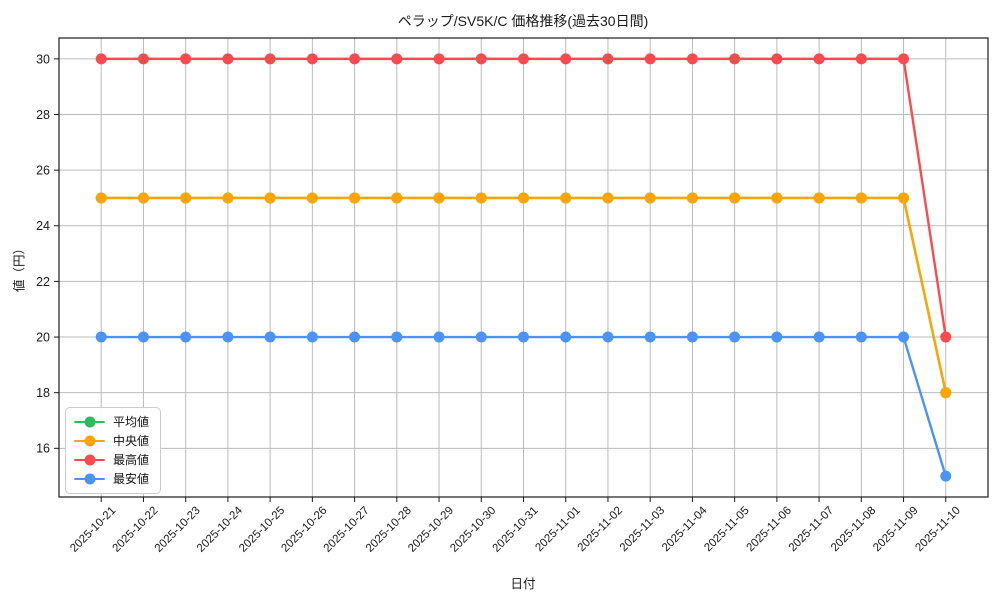 The width and height of the screenshot is (1000, 600). Describe the element at coordinates (131, 479) in the screenshot. I see `legend-label-min: 最安値` at that location.